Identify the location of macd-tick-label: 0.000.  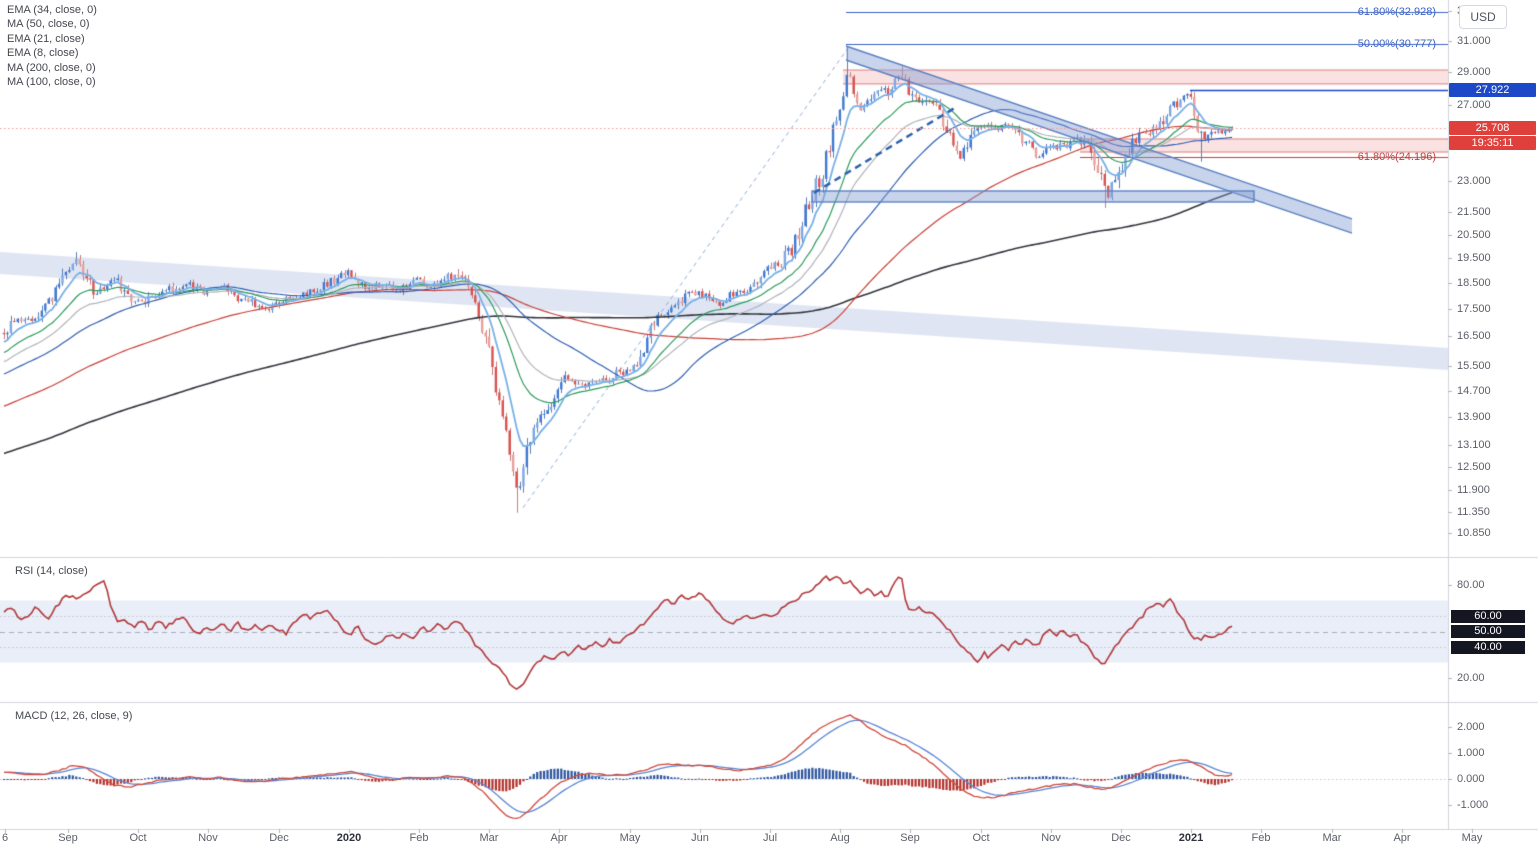
(1471, 779).